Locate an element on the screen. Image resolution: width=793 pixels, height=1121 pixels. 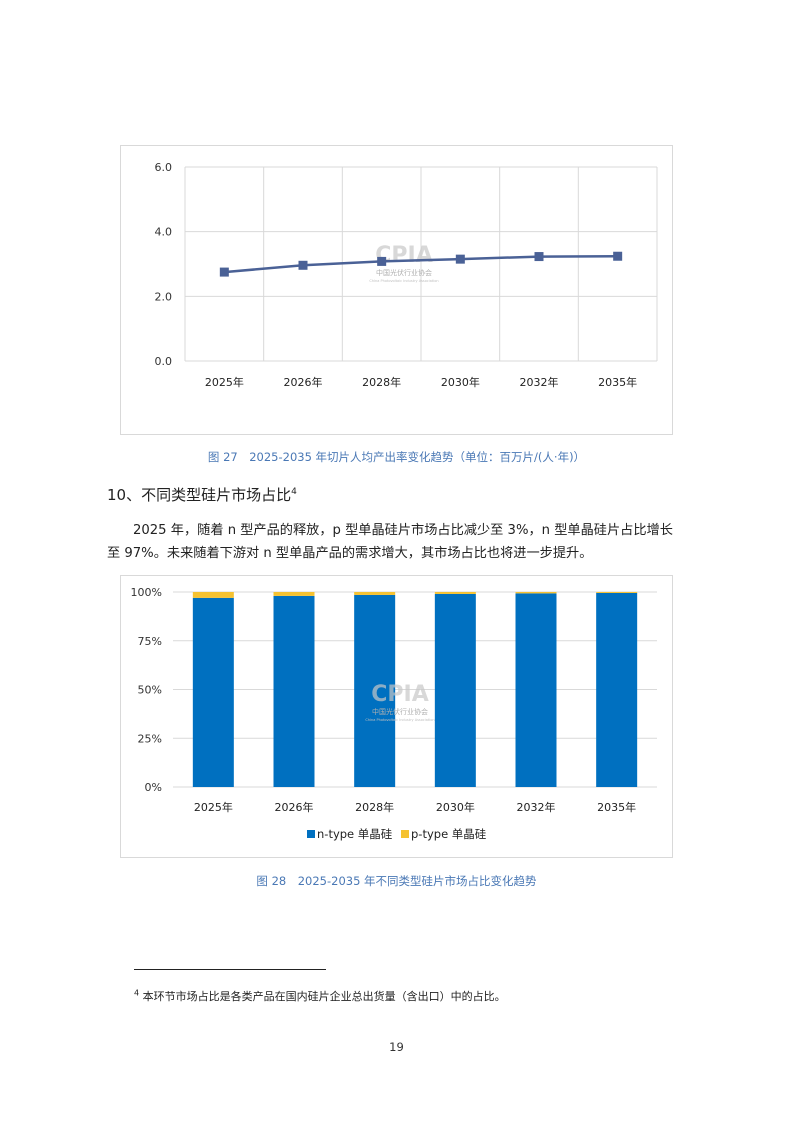
section-title-text: 10、不同类型硅片市场占比 is located at coordinates (199, 495).